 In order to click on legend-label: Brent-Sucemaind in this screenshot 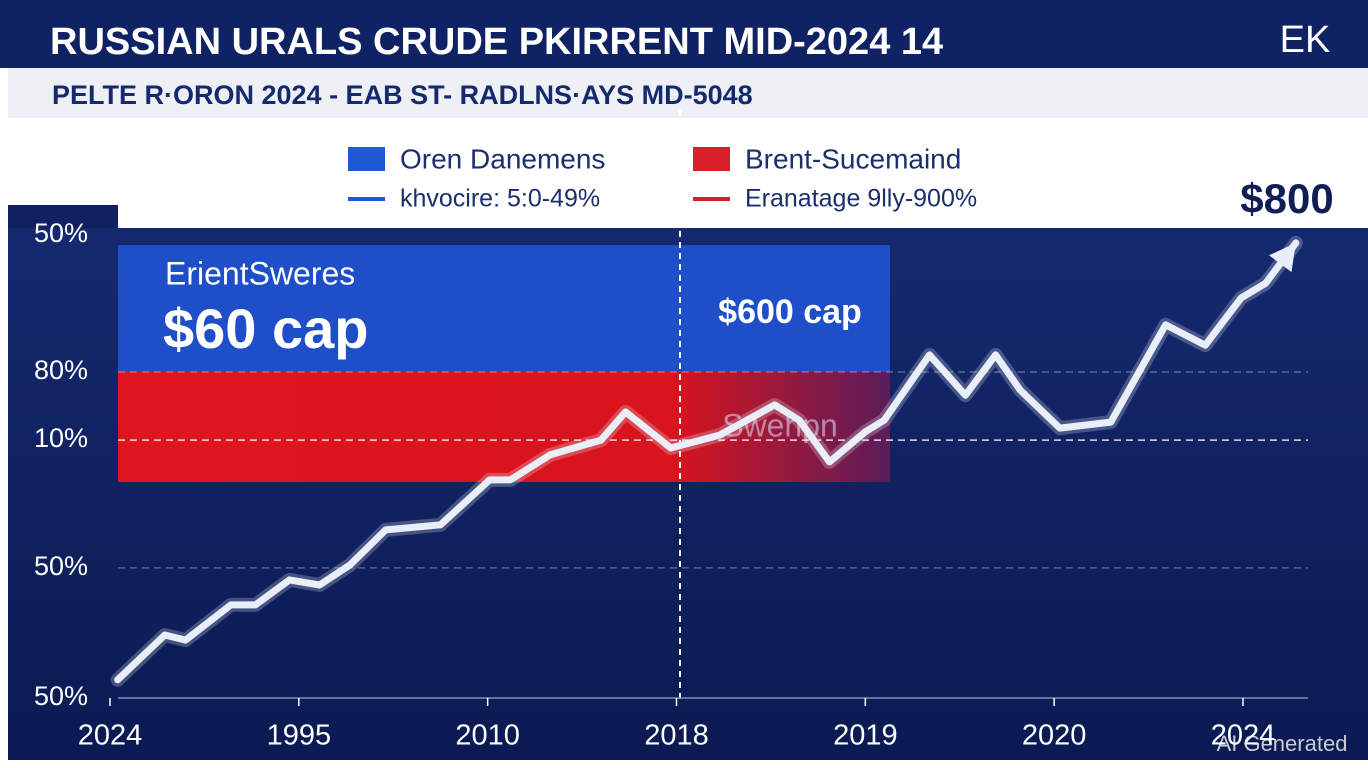, I will do `click(853, 158)`.